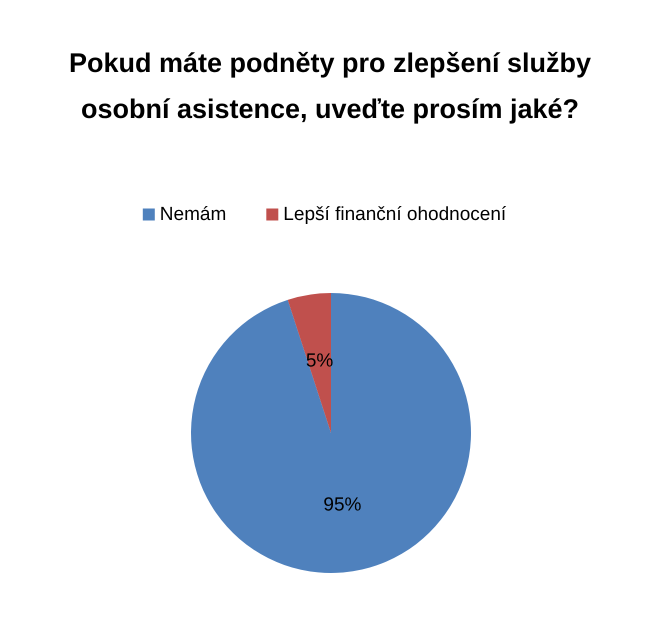 The height and width of the screenshot is (617, 649). I want to click on legend-label: Lepší finanční ohodnocení, so click(395, 214).